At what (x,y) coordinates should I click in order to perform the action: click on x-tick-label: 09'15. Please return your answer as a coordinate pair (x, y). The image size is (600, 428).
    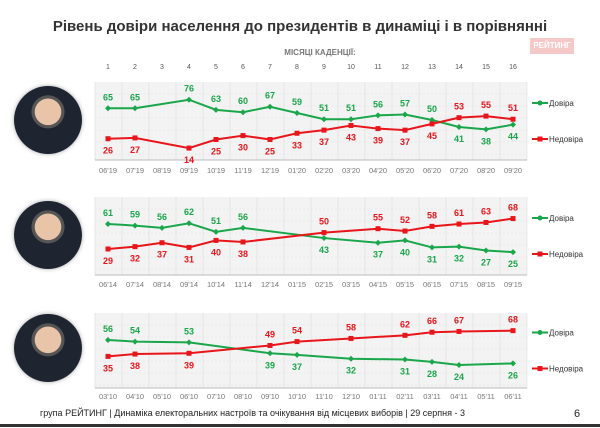
    Looking at the image, I should click on (513, 284).